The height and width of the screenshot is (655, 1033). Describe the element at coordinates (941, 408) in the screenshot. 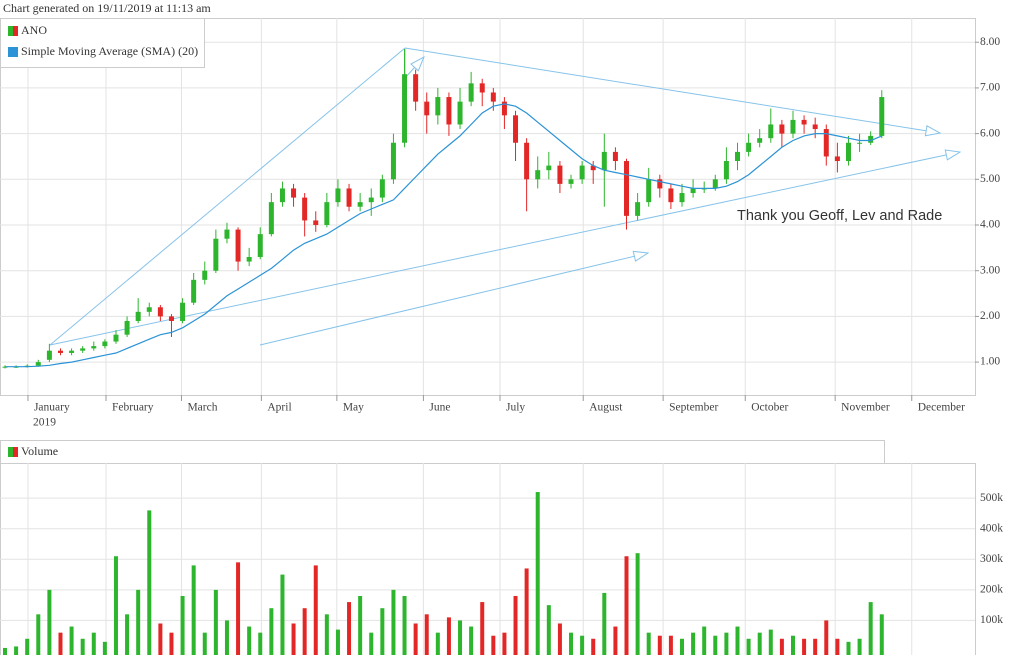

I see `x-tick-label: December` at that location.